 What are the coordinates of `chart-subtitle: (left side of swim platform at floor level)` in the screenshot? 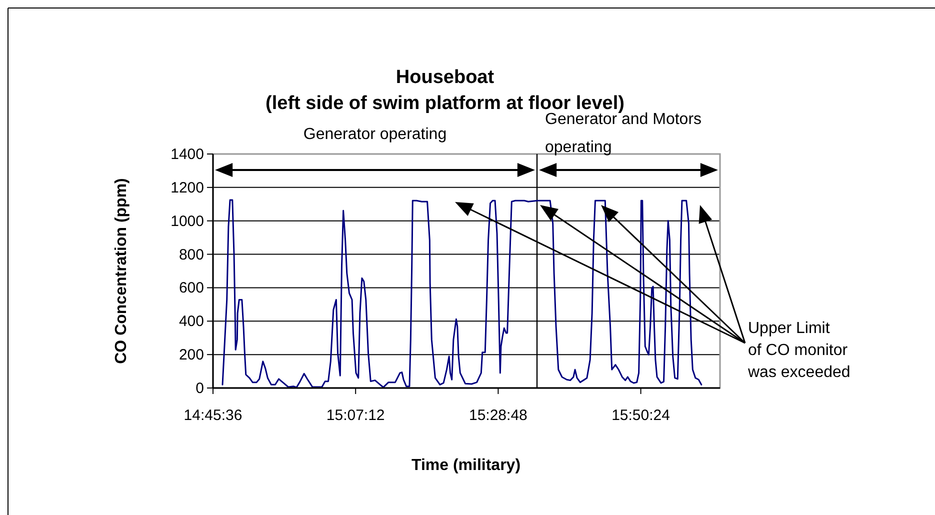 It's located at (445, 103).